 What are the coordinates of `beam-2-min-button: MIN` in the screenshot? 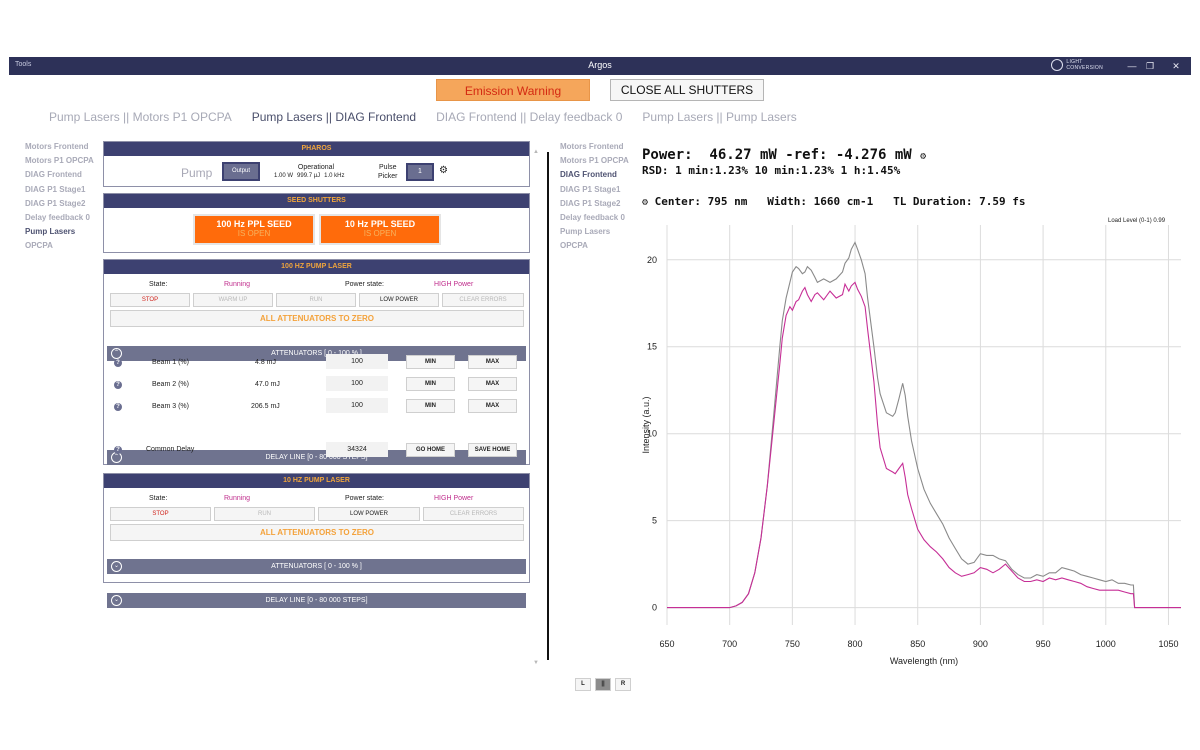 It's located at (430, 384).